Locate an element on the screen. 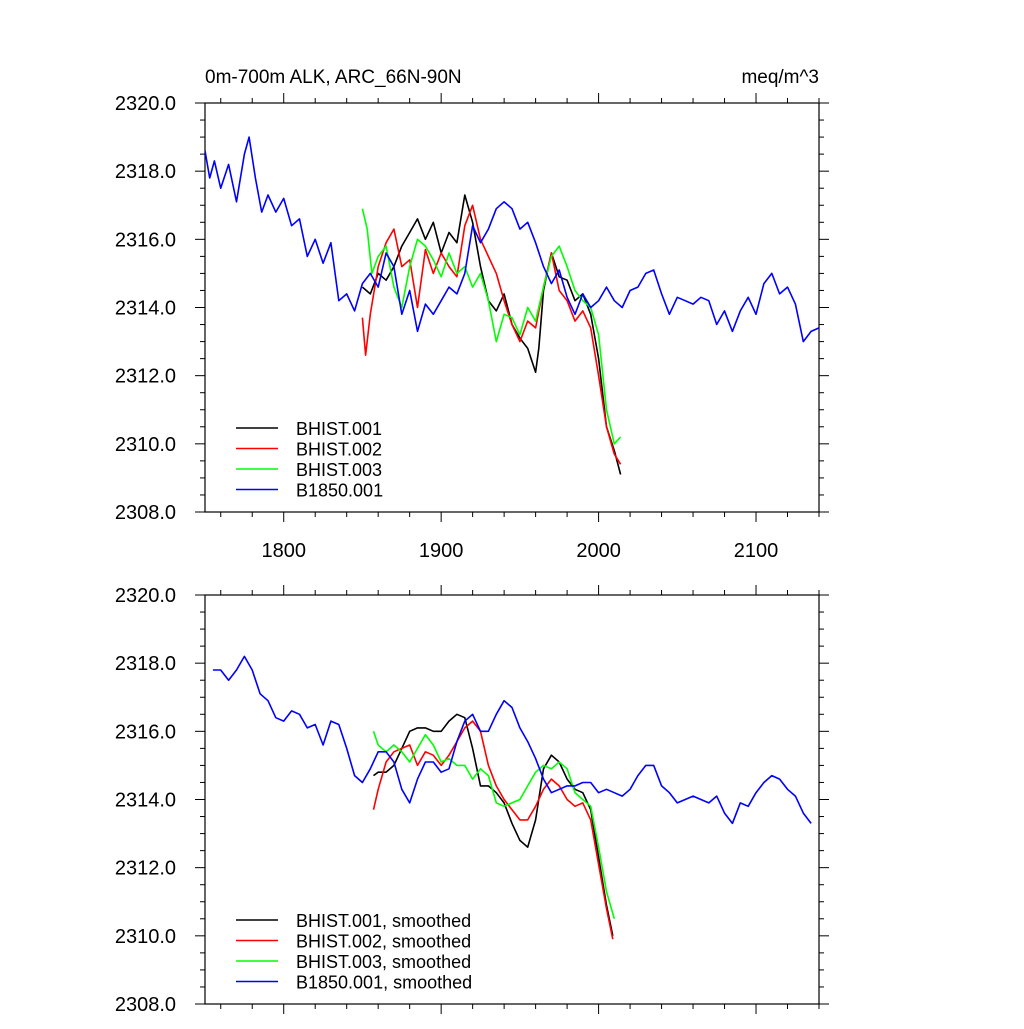  legend-label: BHIST.002, smoothed is located at coordinates (383, 942).